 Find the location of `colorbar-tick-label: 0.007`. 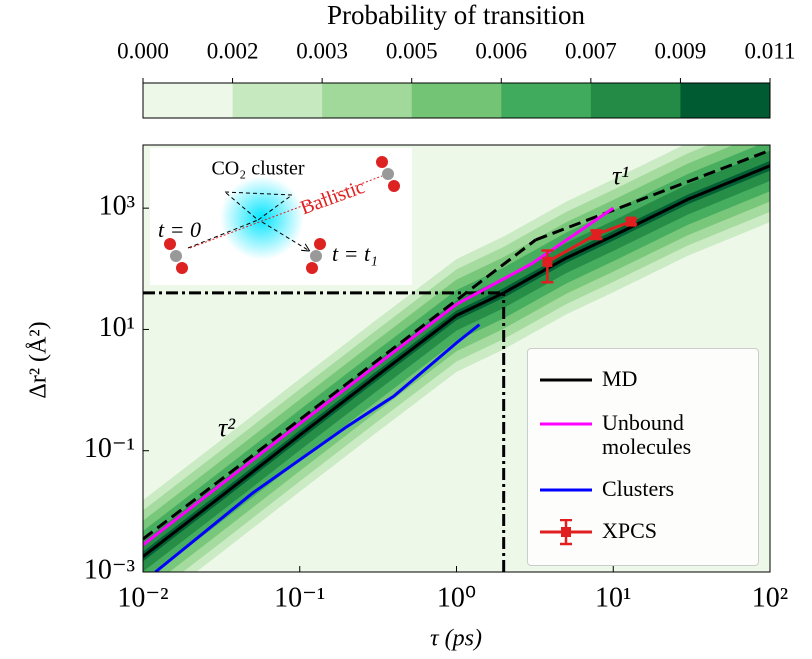

colorbar-tick-label: 0.007 is located at coordinates (591, 50).